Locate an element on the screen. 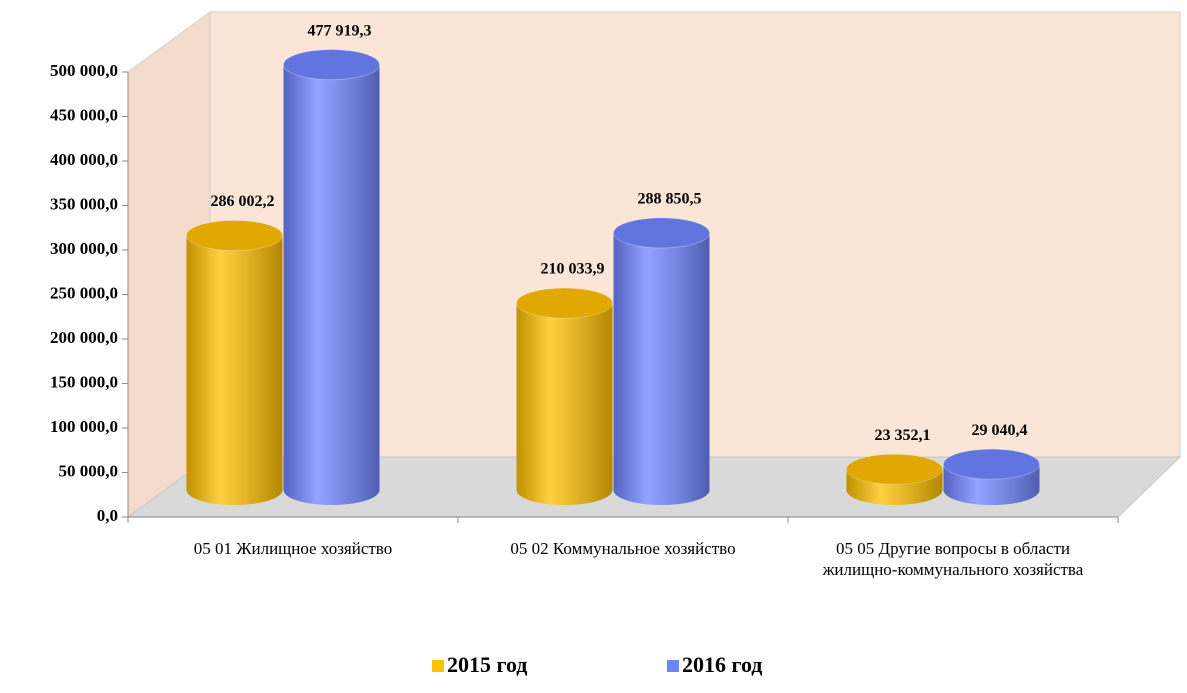  y-tick-label: 0,0 is located at coordinates (107, 515).